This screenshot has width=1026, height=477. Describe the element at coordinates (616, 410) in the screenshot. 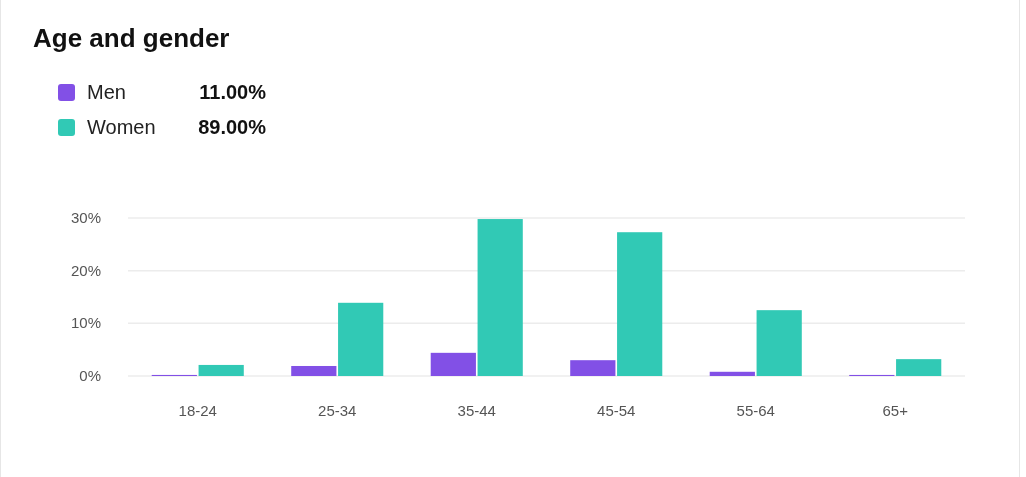

I see `x-tick-label: 45-54` at that location.